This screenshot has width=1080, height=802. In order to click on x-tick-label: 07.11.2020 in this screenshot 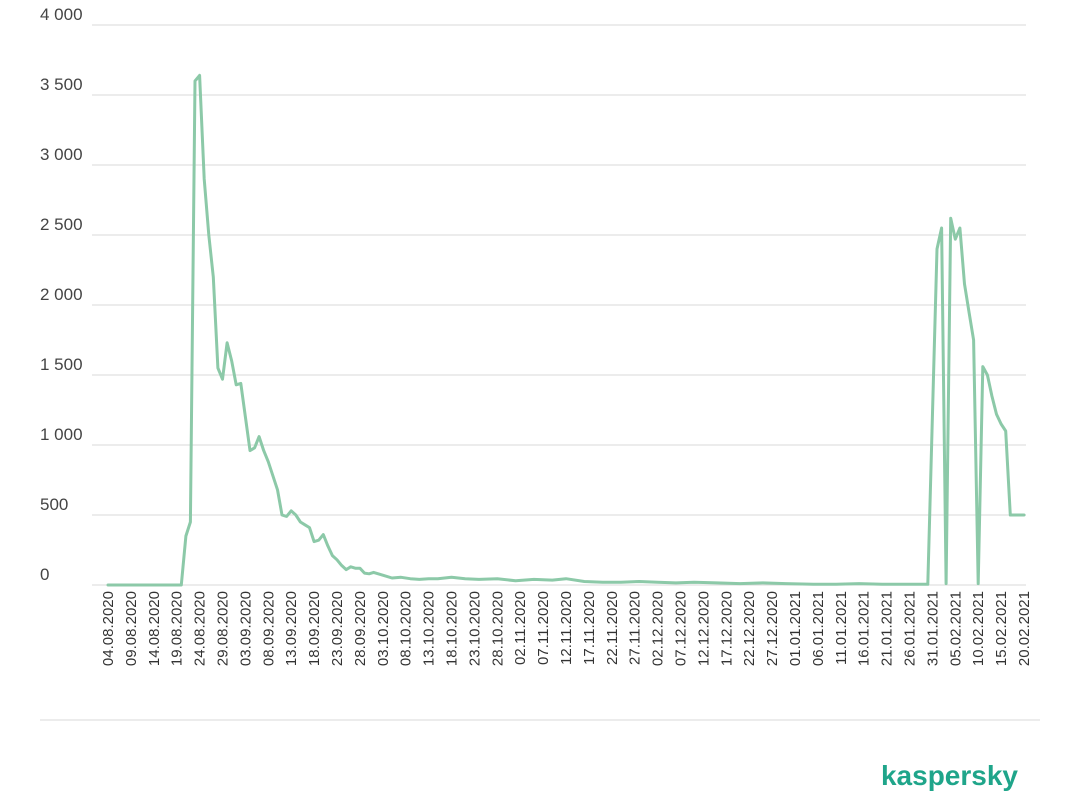, I will do `click(543, 628)`.